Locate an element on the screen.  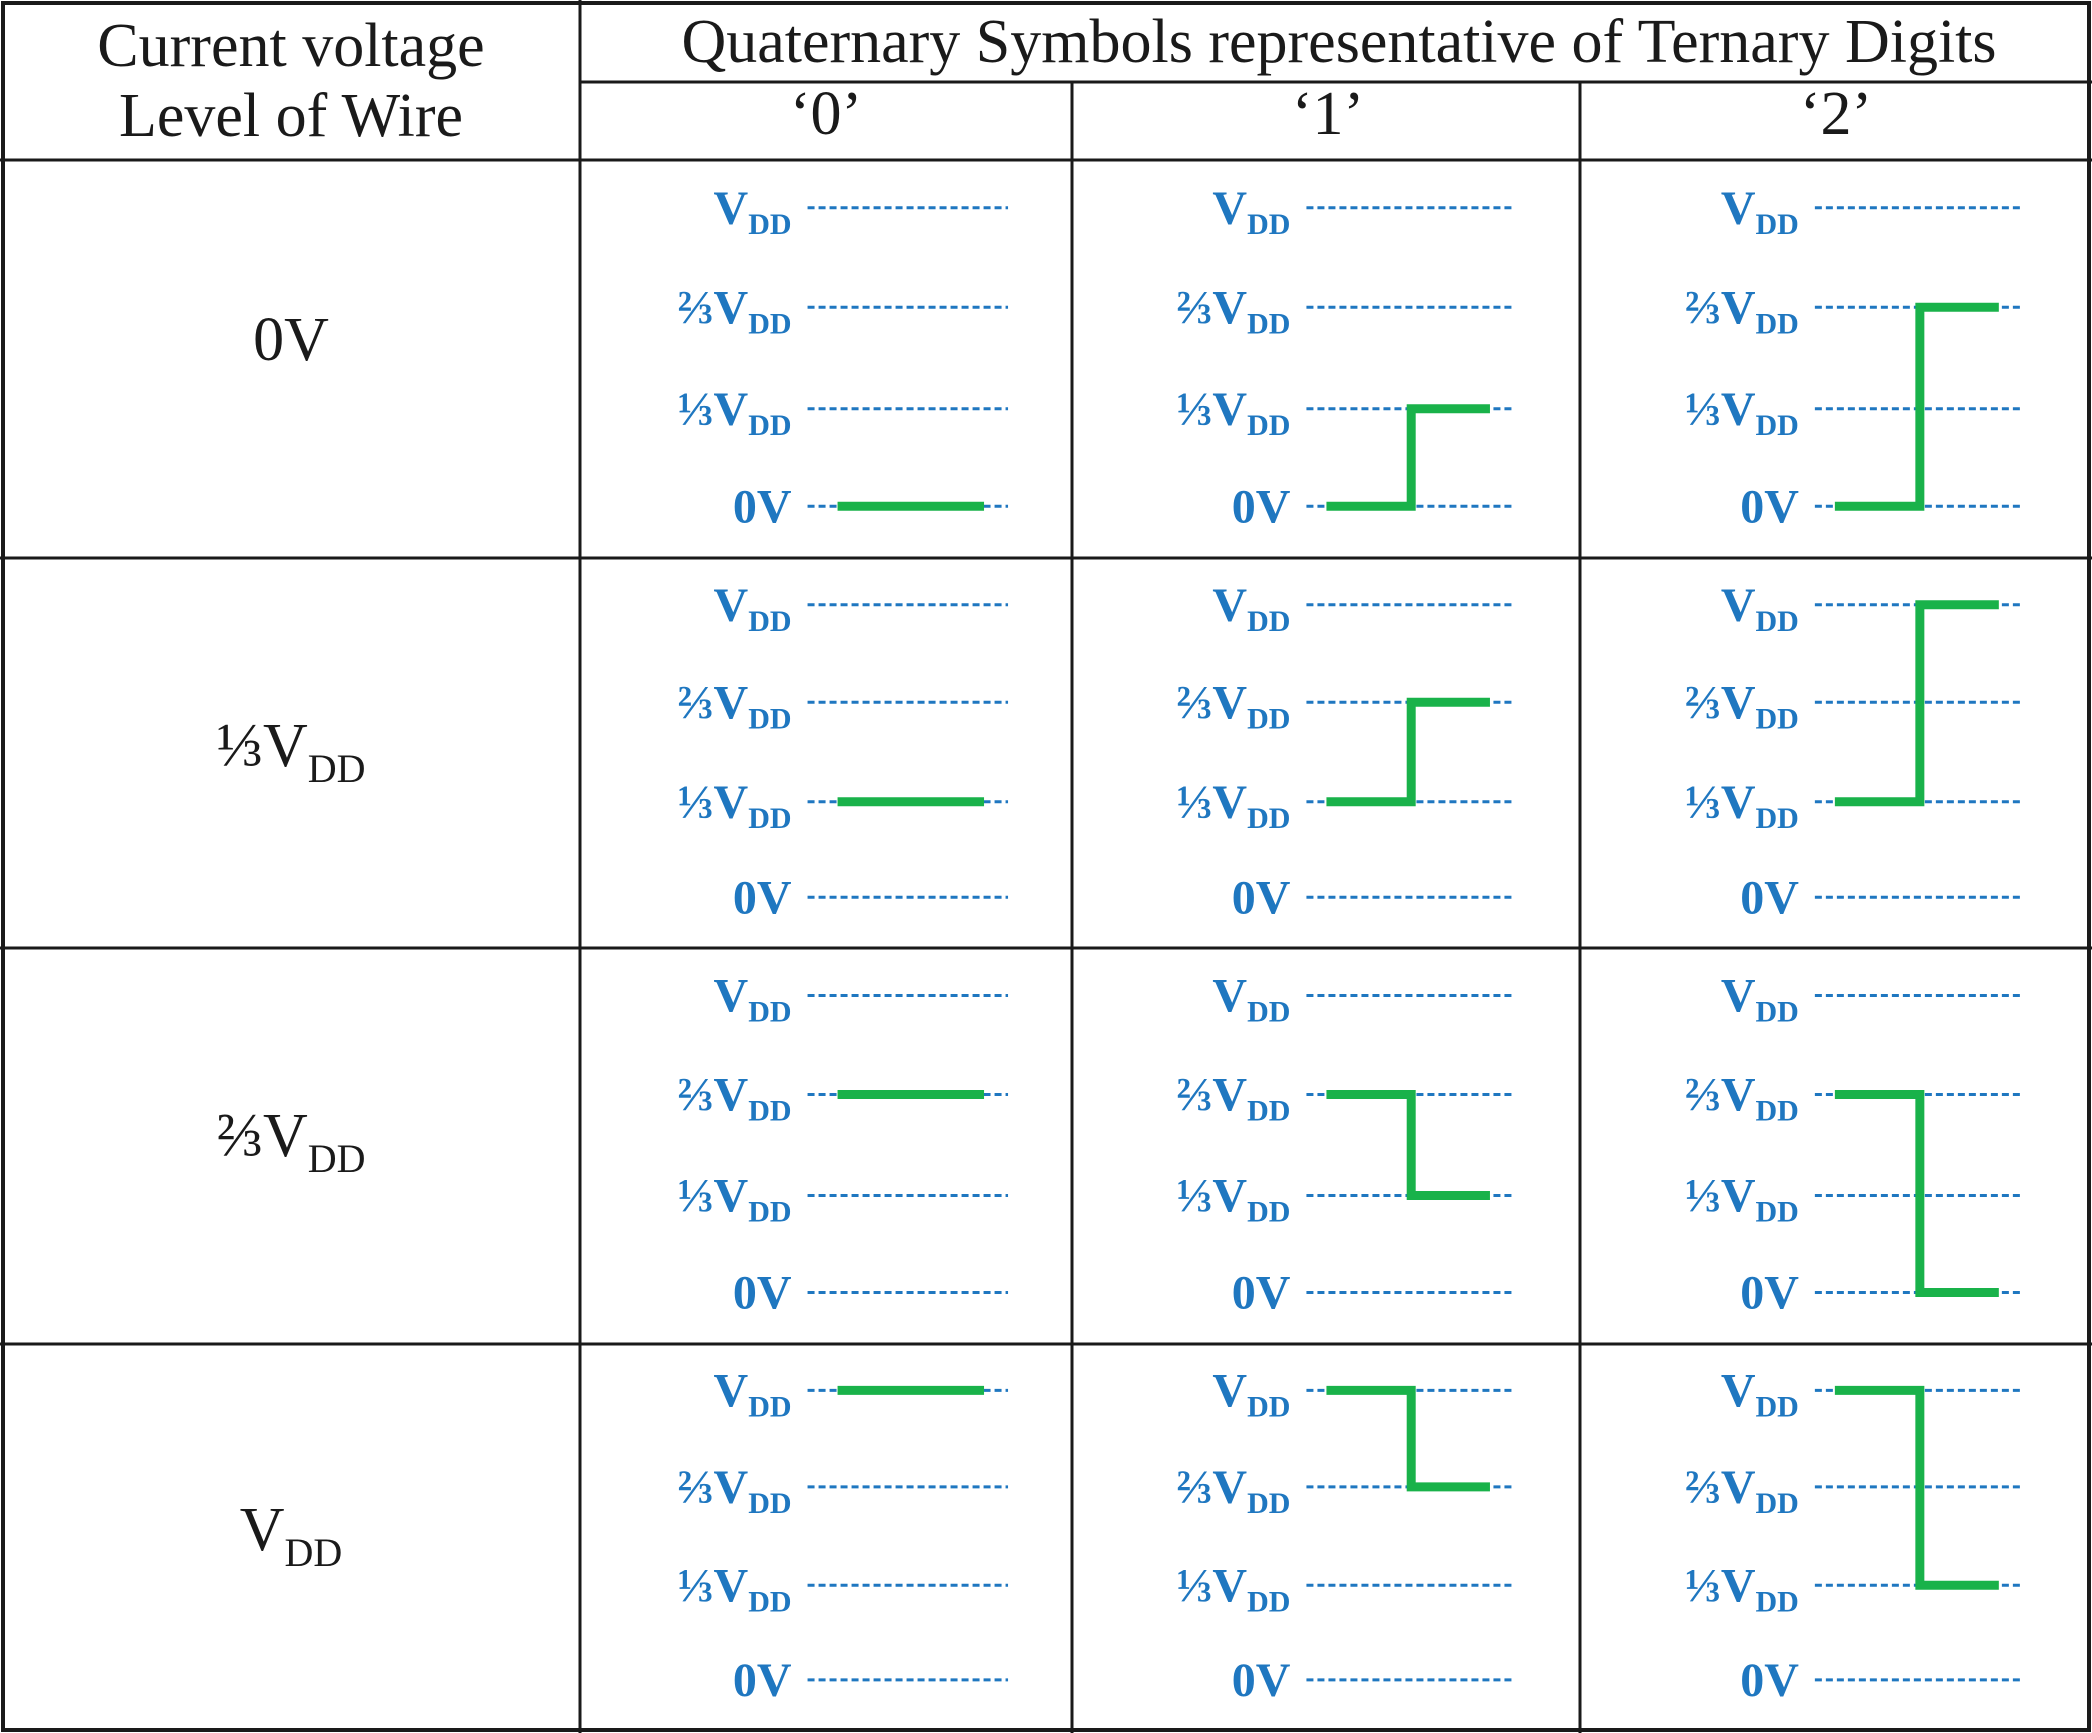
row-label: VDD is located at coordinates (291, 1535).